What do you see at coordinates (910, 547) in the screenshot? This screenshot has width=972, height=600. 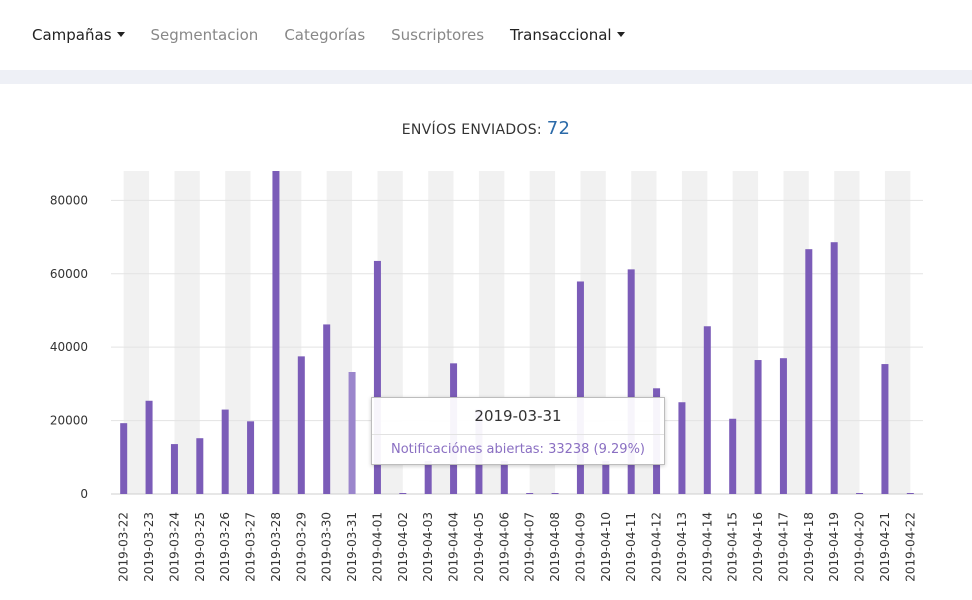 I see `x-tick-label: 2019-04-22` at bounding box center [910, 547].